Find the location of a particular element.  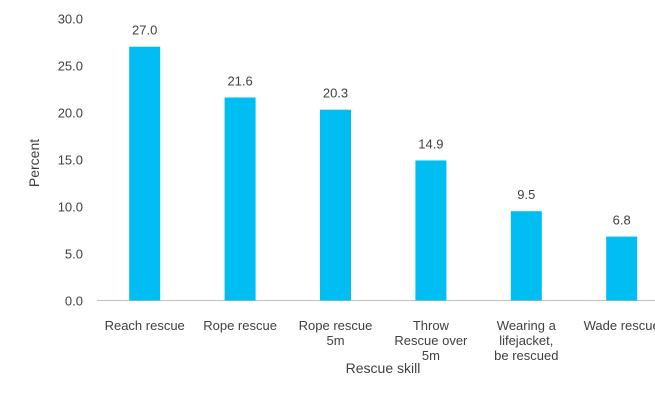

x-tick-label-line: Wearing a is located at coordinates (527, 325).